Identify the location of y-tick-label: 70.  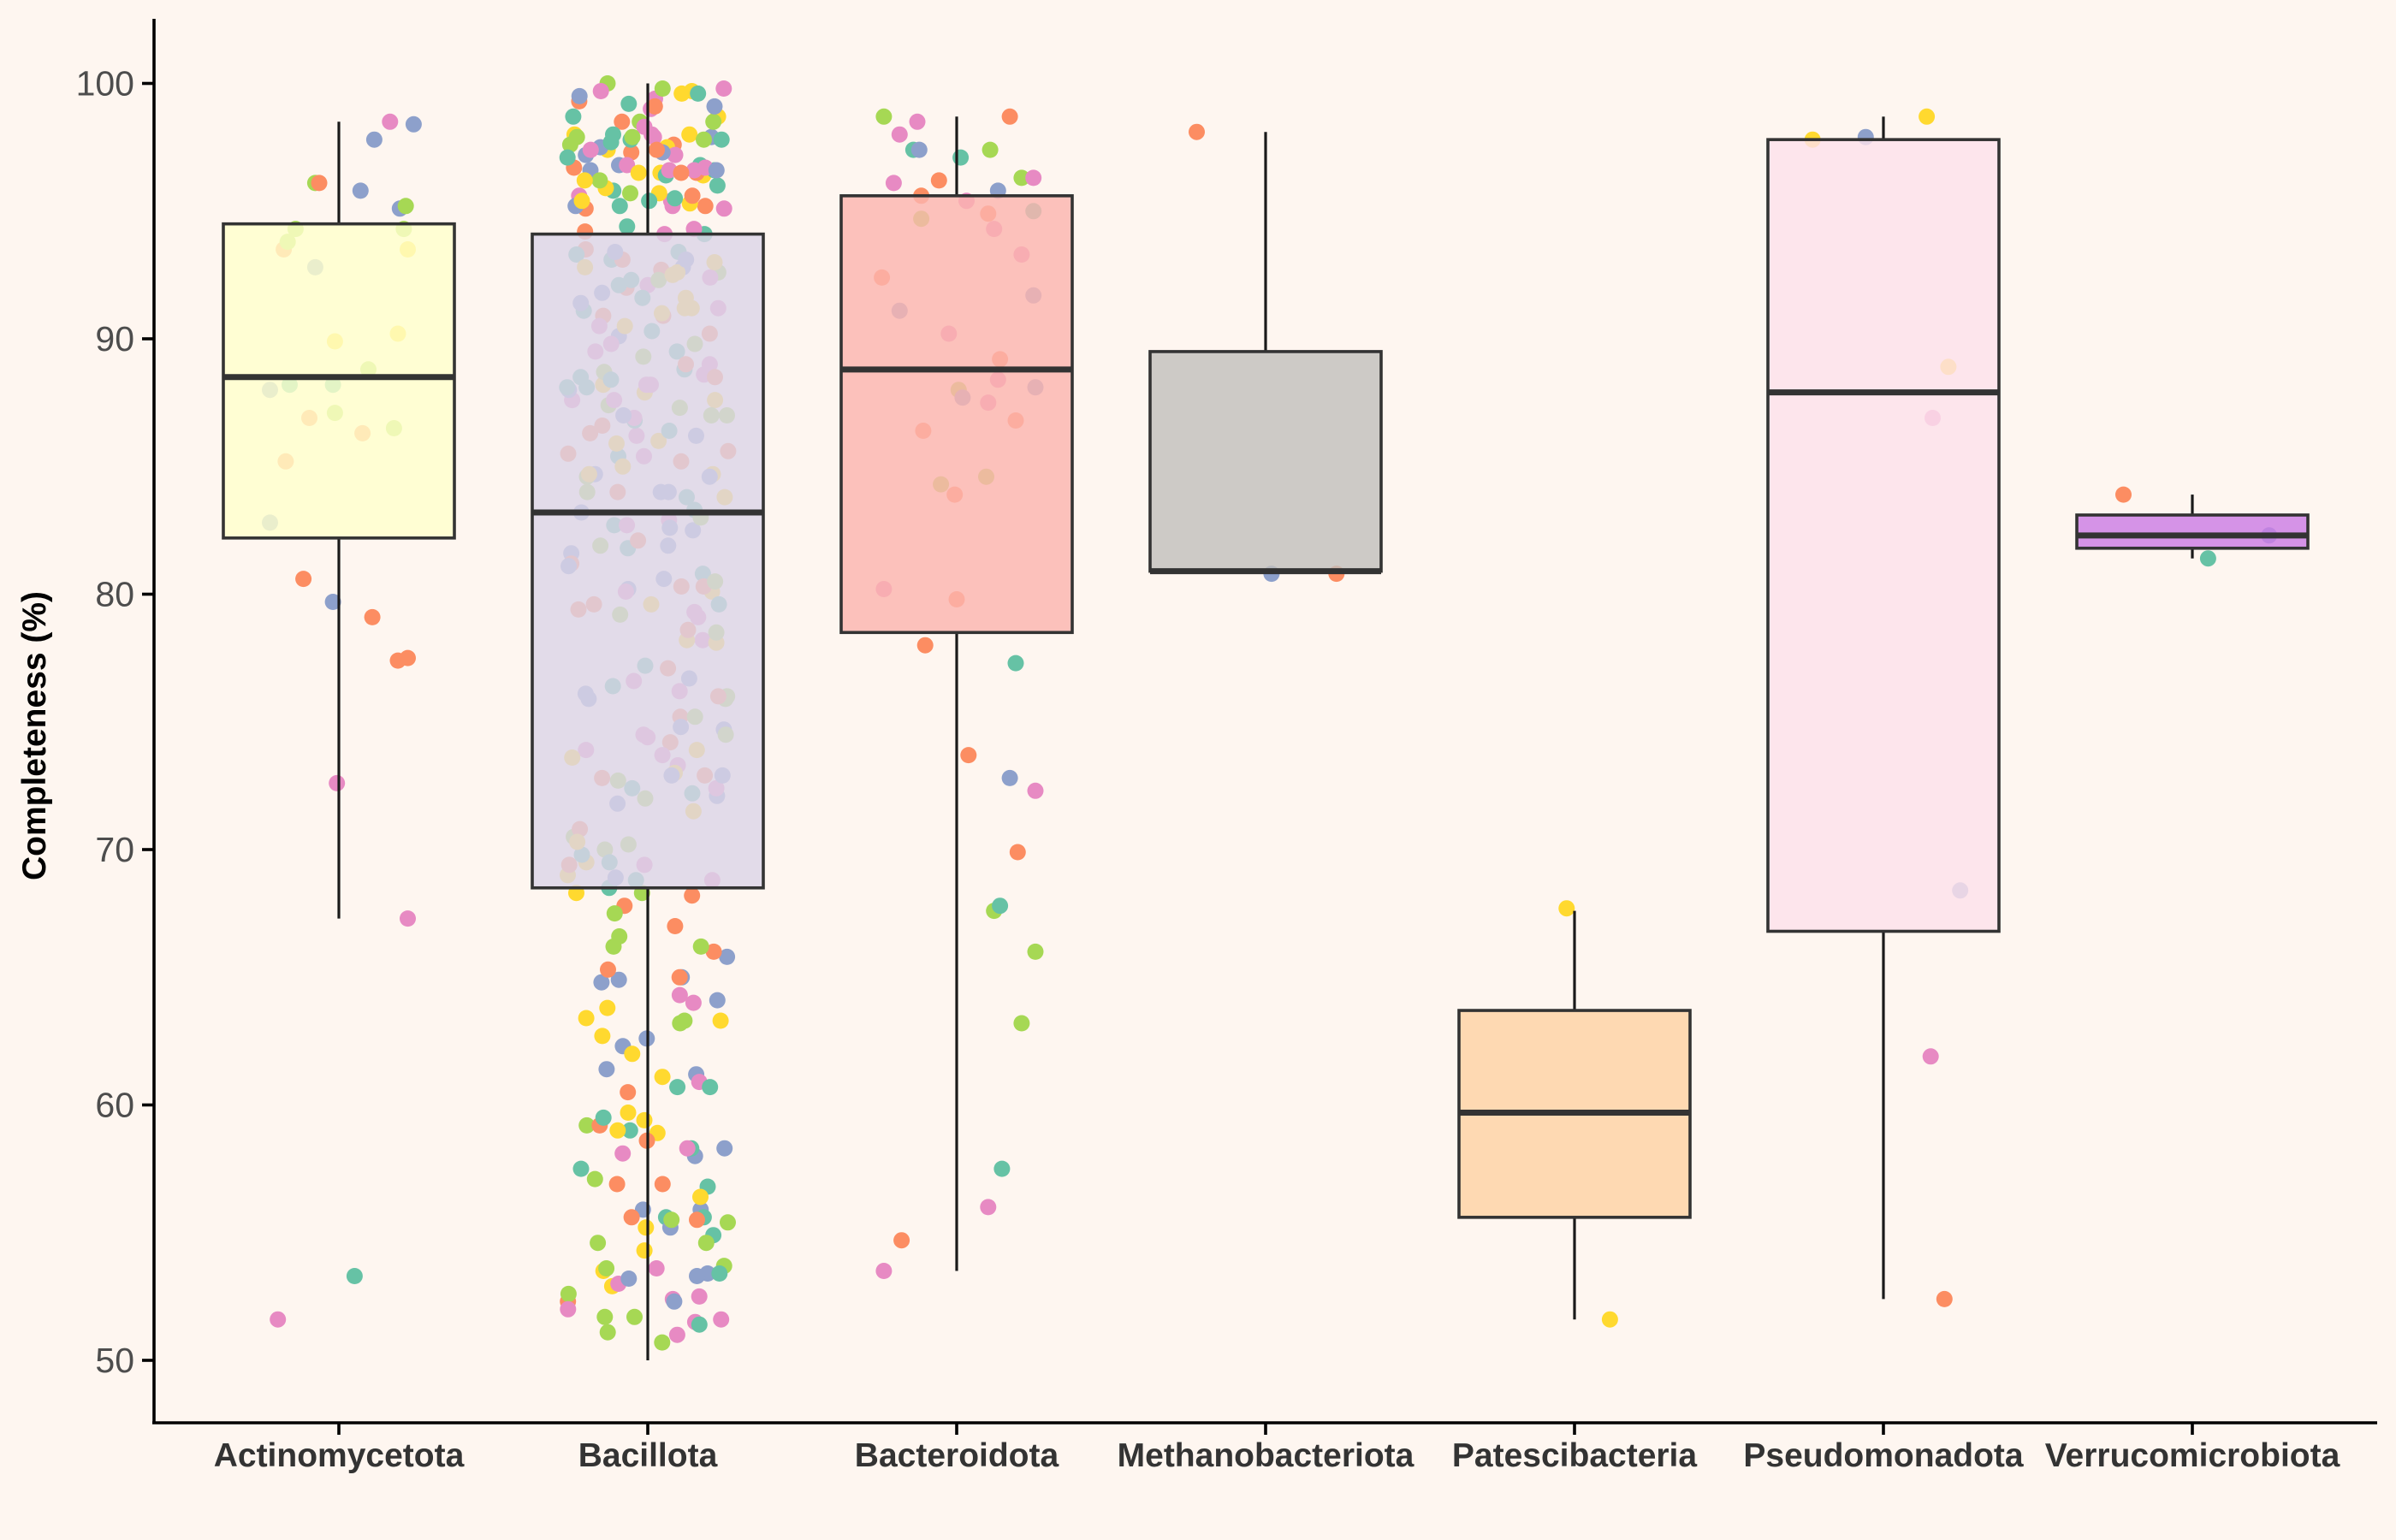
(114, 849).